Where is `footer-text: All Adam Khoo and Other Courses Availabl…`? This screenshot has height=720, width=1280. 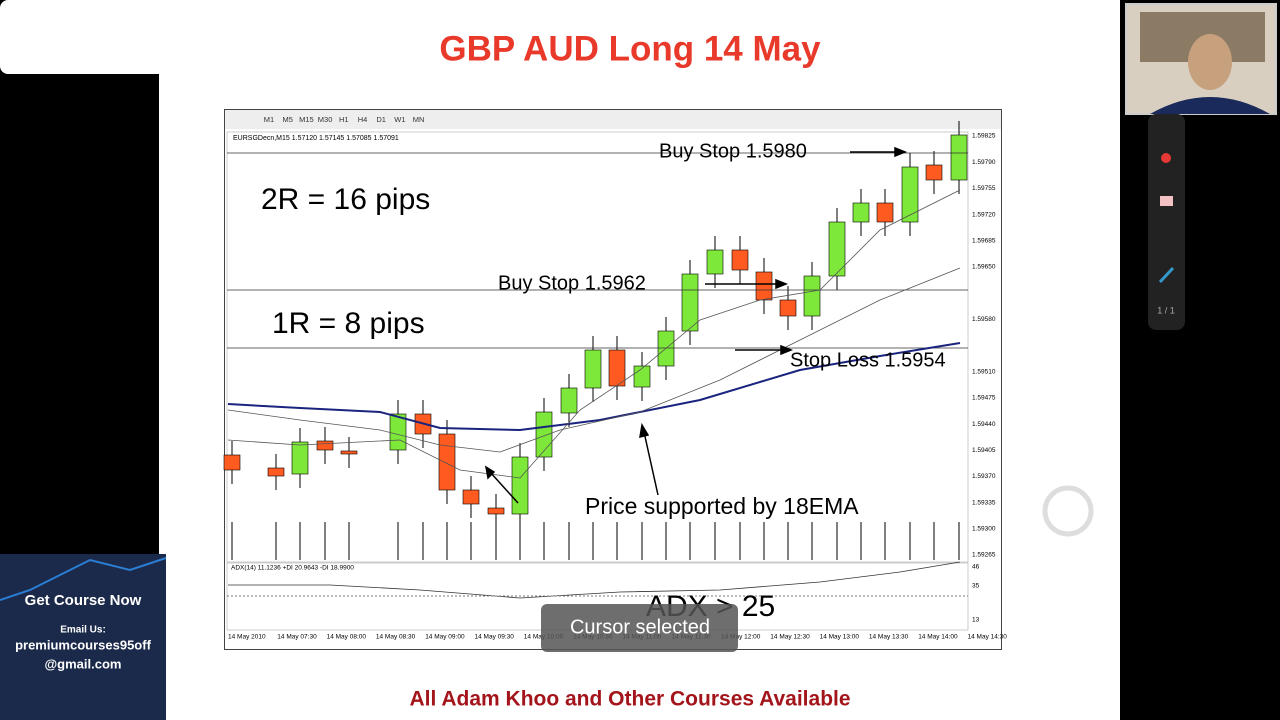
footer-text: All Adam Khoo and Other Courses Availabl… is located at coordinates (629, 699).